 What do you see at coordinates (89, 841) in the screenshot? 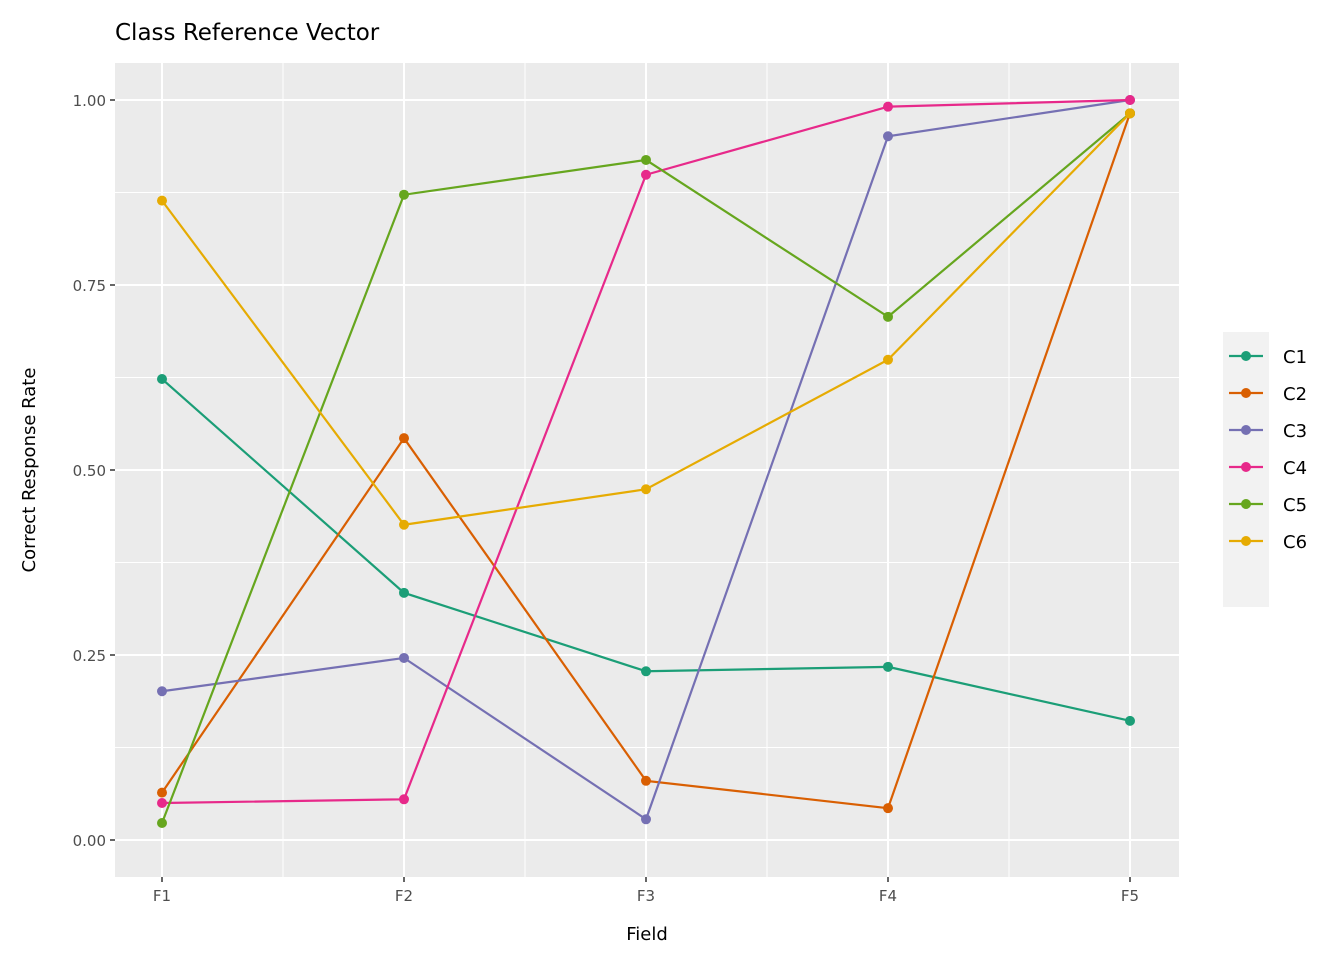
I see `y-tick-label: 0.00` at bounding box center [89, 841].